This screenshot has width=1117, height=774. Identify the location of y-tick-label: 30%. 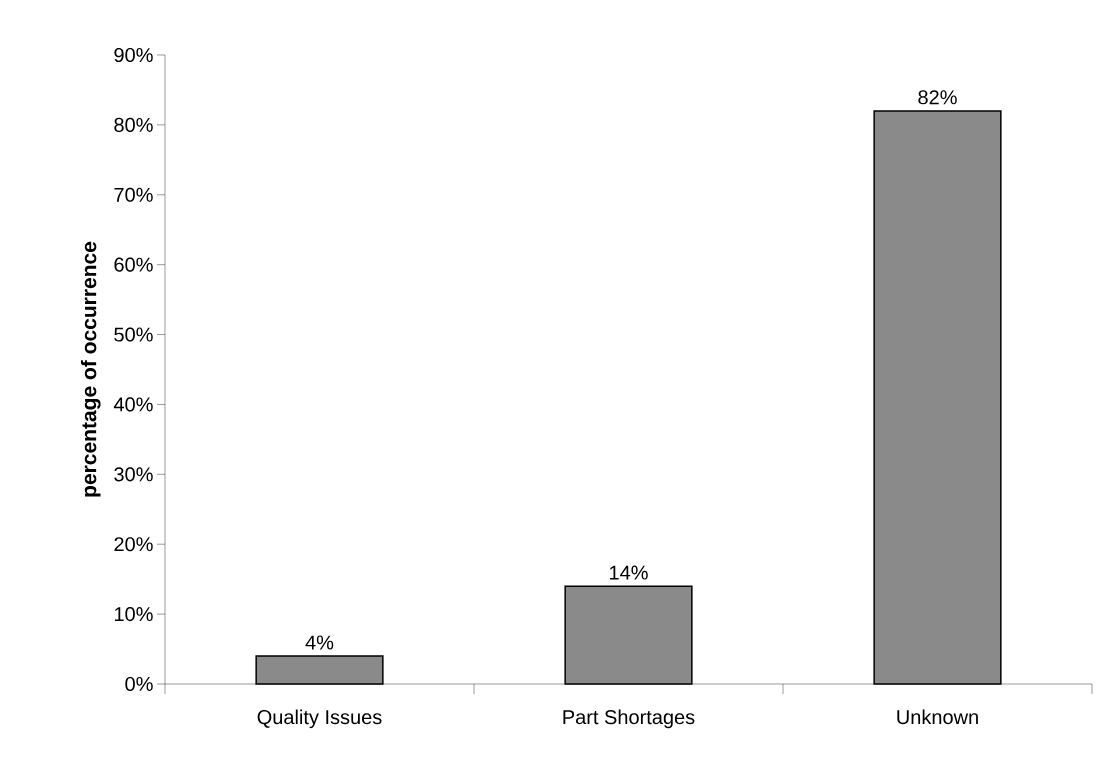
(133, 474).